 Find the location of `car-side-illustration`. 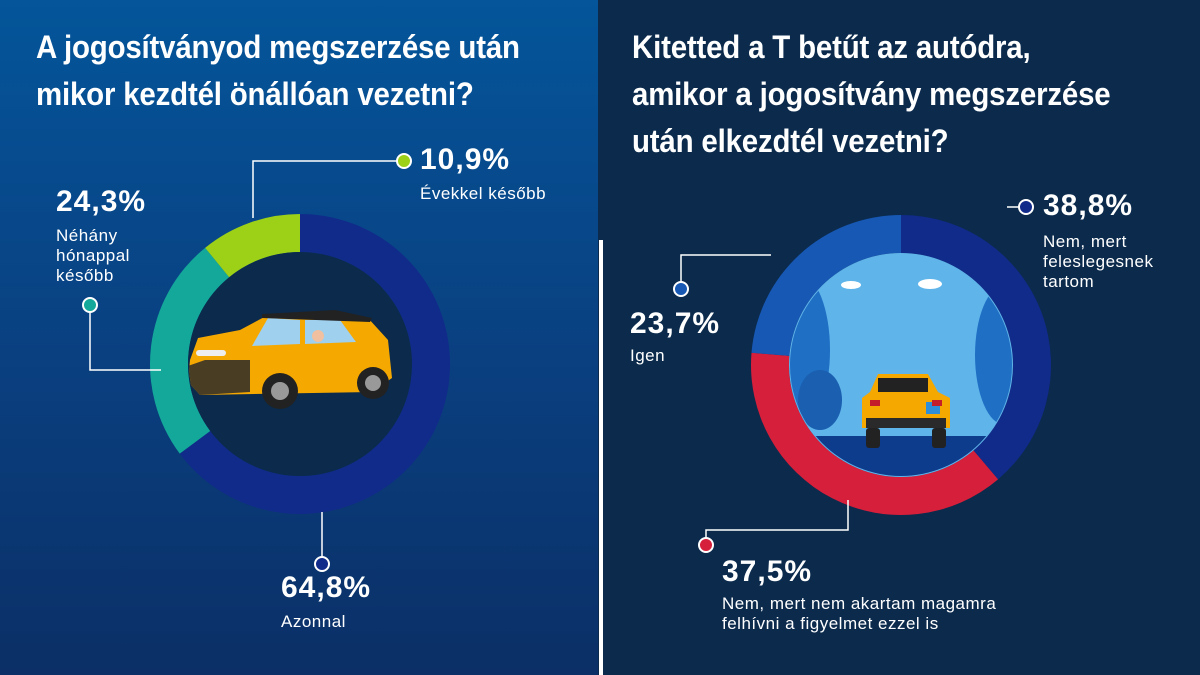

car-side-illustration is located at coordinates (290, 359).